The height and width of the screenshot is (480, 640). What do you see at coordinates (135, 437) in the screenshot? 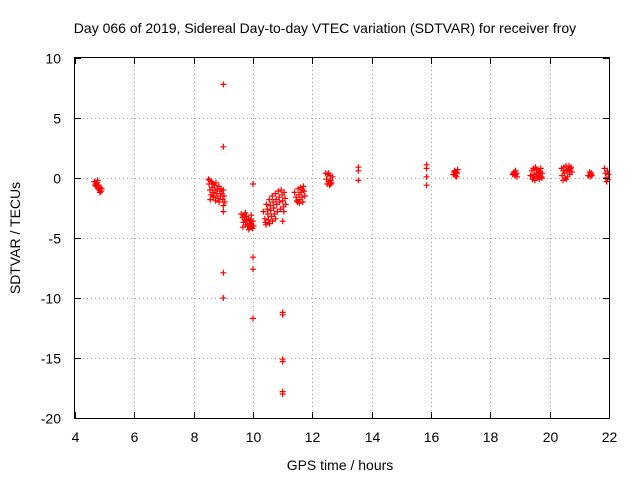
I see `x-tick-label: 6` at bounding box center [135, 437].